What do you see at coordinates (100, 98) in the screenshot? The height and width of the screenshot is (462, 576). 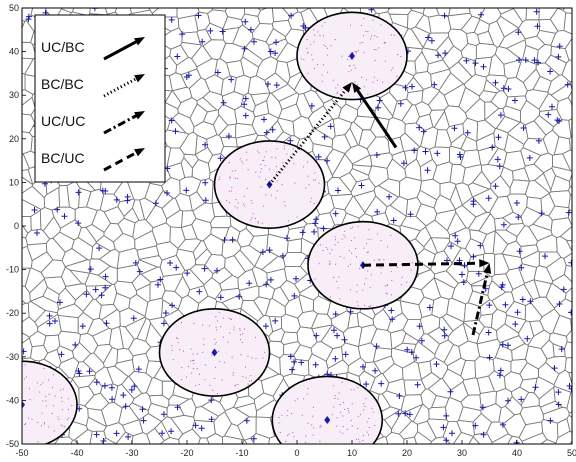 I see `legend-box` at bounding box center [100, 98].